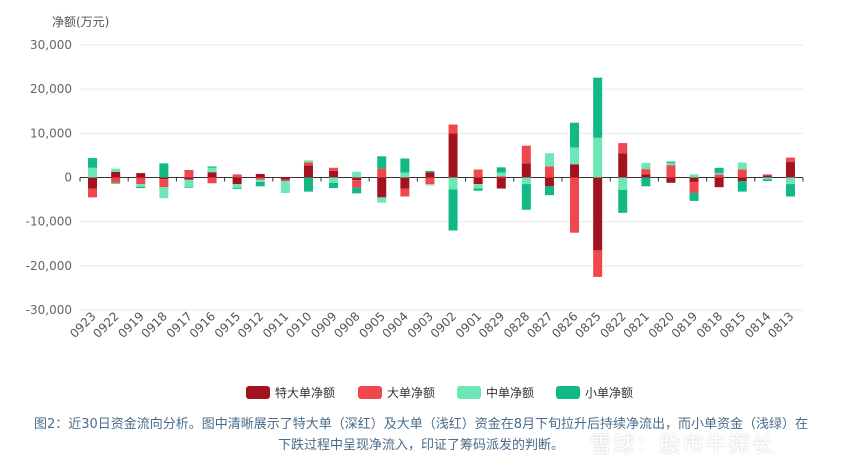  I want to click on y-tick-label: -30,000, so click(49, 310).